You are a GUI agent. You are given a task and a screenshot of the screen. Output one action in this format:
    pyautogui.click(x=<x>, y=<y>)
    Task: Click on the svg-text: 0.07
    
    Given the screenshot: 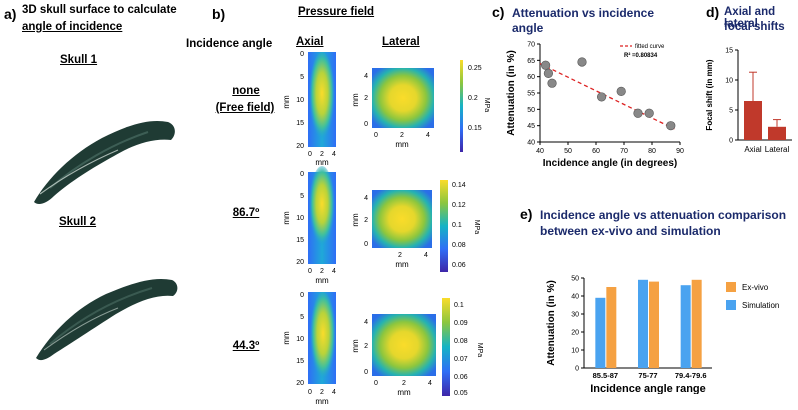 What is the action you would take?
    pyautogui.click(x=461, y=359)
    